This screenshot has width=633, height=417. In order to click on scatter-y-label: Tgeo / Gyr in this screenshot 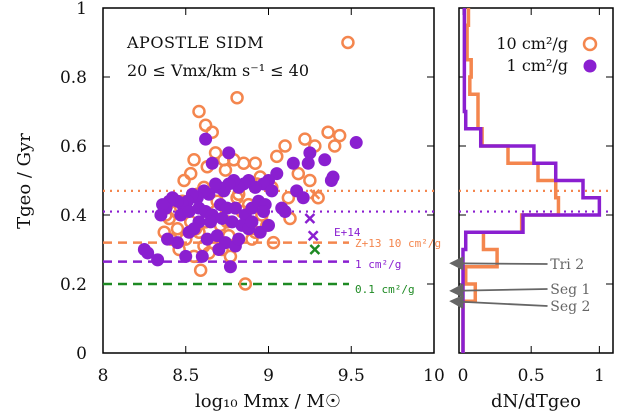, I will do `click(24, 181)`.